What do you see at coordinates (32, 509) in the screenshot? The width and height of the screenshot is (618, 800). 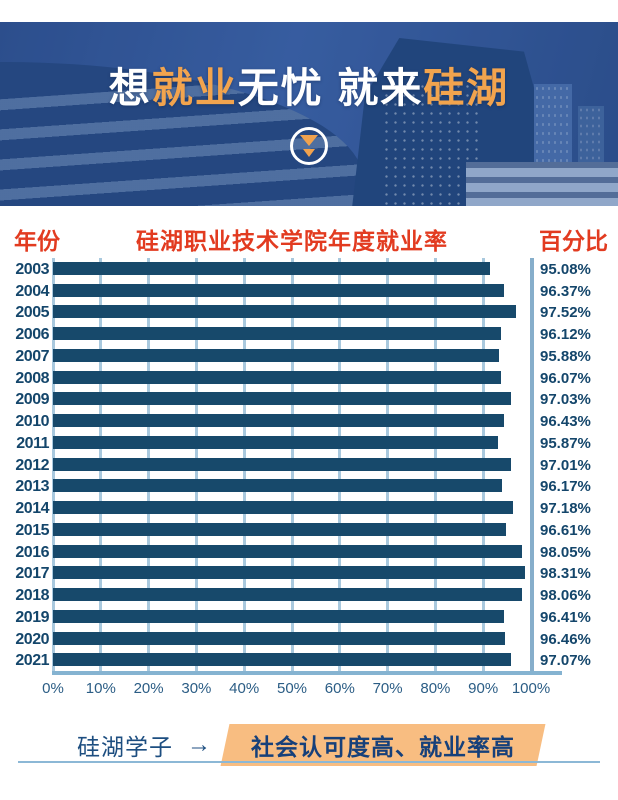 I see `year-label: 2014` at bounding box center [32, 509].